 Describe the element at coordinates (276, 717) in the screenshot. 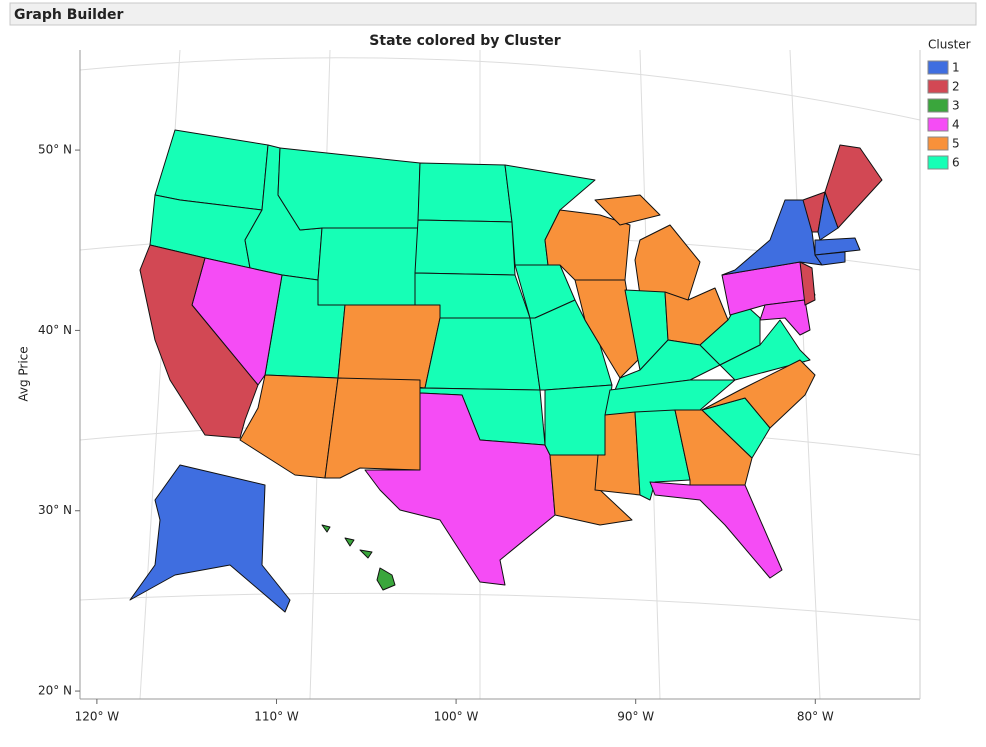

I see `x-tick-label: 110° W` at that location.